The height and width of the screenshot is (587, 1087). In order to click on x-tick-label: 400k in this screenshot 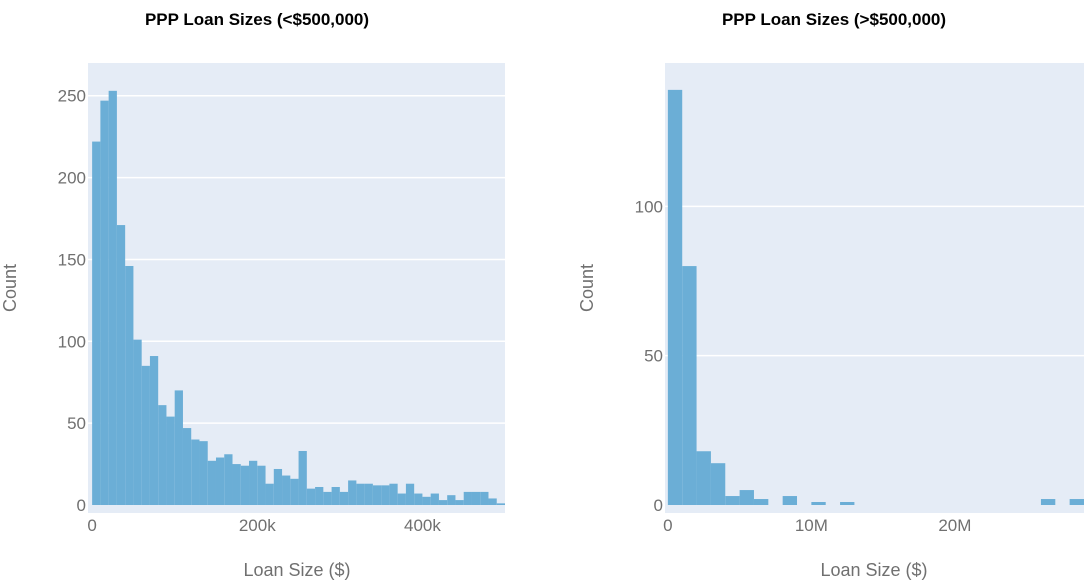, I will do `click(422, 525)`.